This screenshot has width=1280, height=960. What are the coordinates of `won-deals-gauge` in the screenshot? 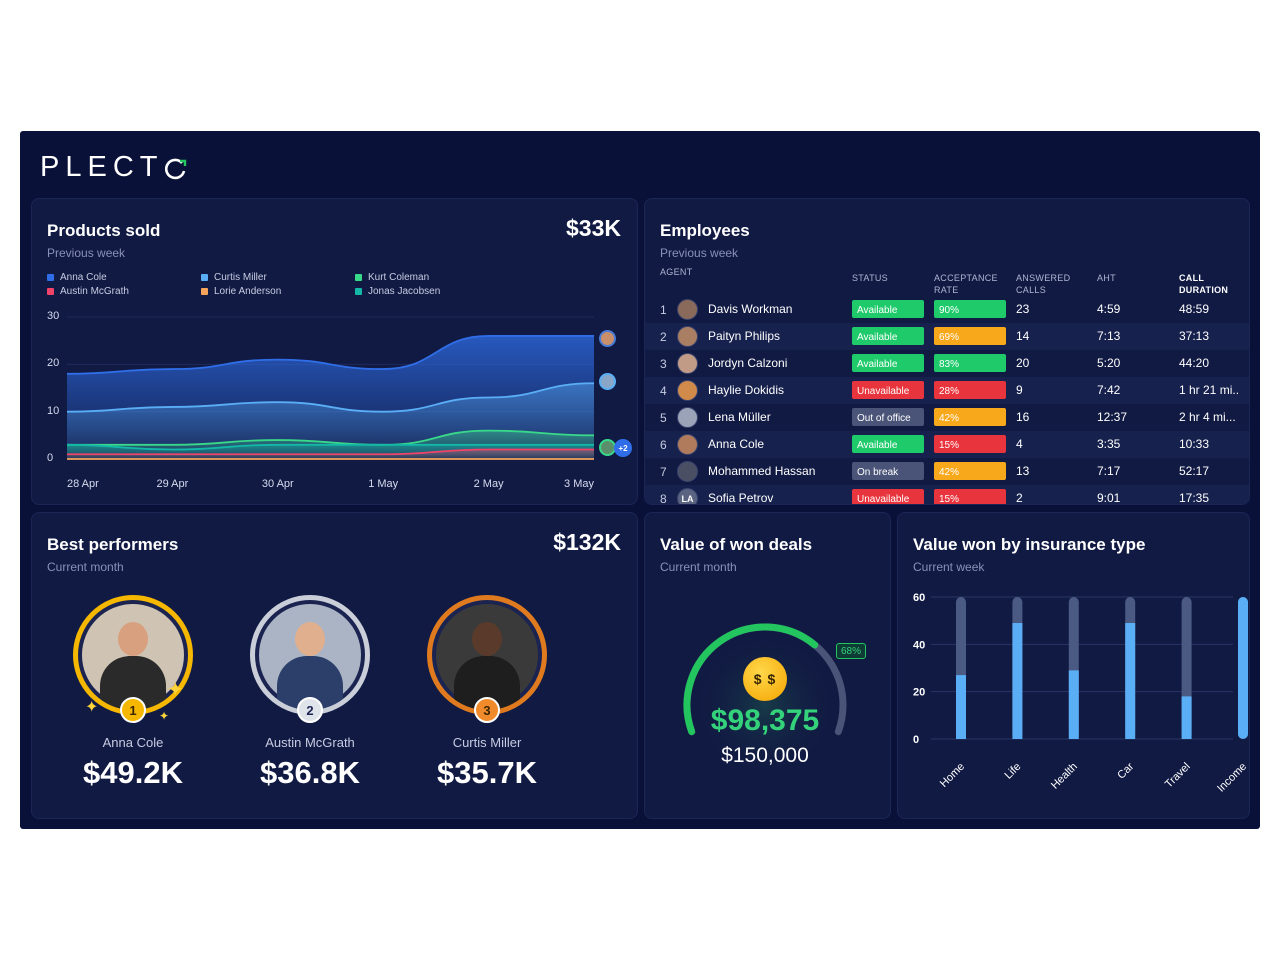 It's located at (765, 701).